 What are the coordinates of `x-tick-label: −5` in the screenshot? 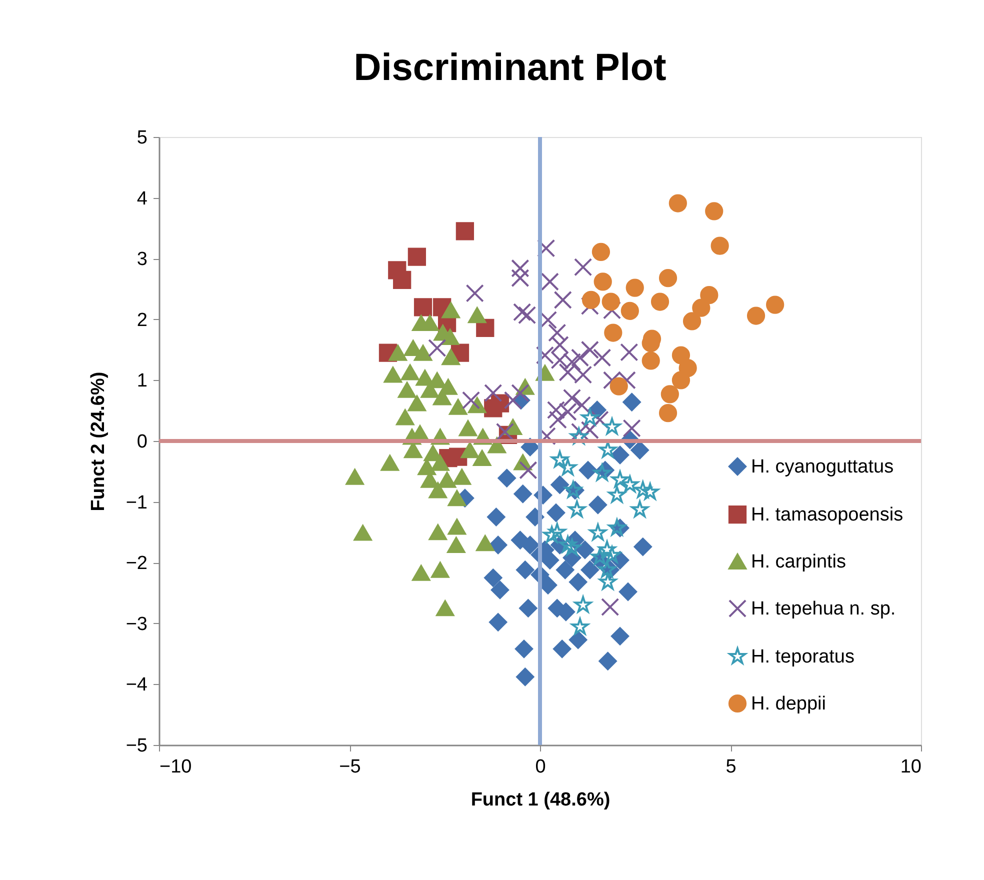 It's located at (350, 767).